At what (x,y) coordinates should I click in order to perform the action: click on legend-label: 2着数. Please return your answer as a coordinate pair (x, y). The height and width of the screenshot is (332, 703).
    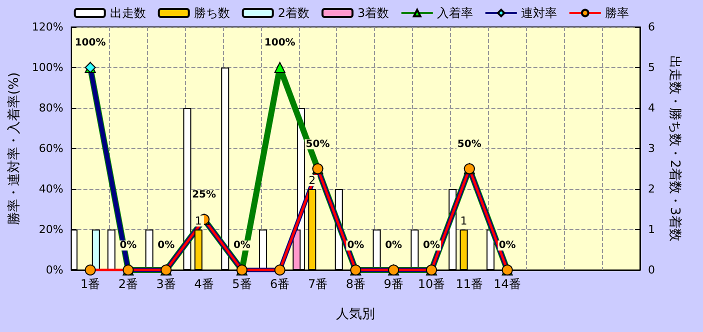
    Looking at the image, I should click on (294, 13).